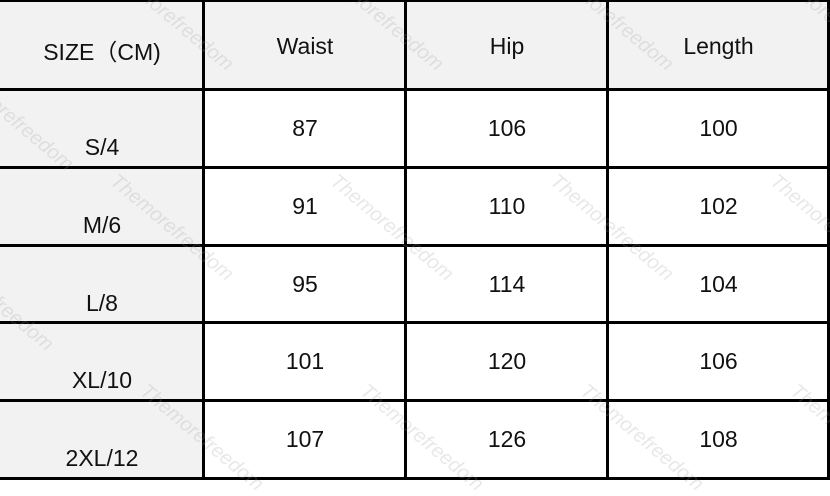  Describe the element at coordinates (305, 361) in the screenshot. I see `measurement-cell: 101` at that location.